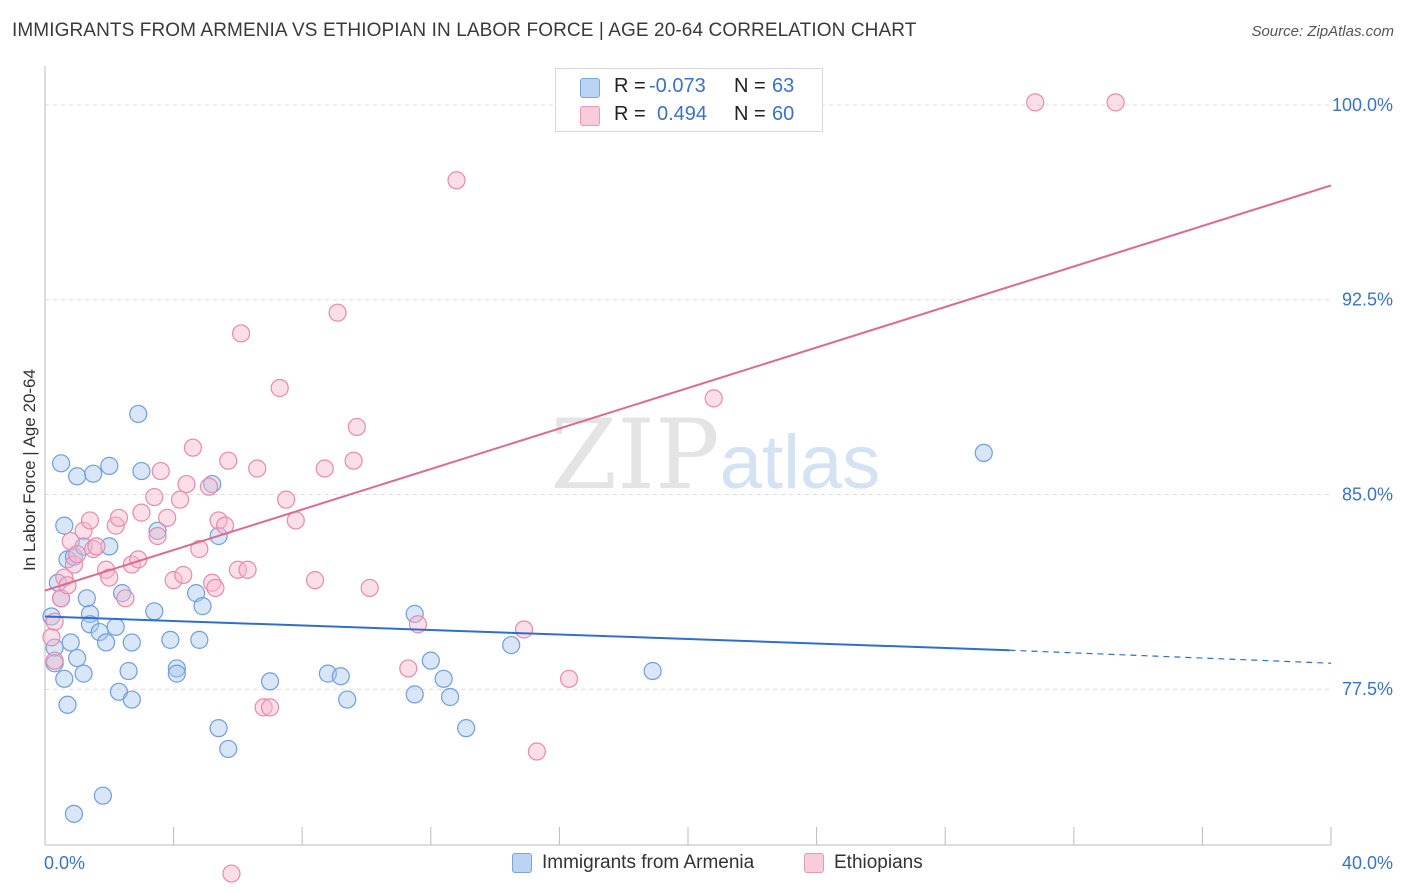 The image size is (1406, 892). I want to click on armenia-r-value: -0.073, so click(677, 86).